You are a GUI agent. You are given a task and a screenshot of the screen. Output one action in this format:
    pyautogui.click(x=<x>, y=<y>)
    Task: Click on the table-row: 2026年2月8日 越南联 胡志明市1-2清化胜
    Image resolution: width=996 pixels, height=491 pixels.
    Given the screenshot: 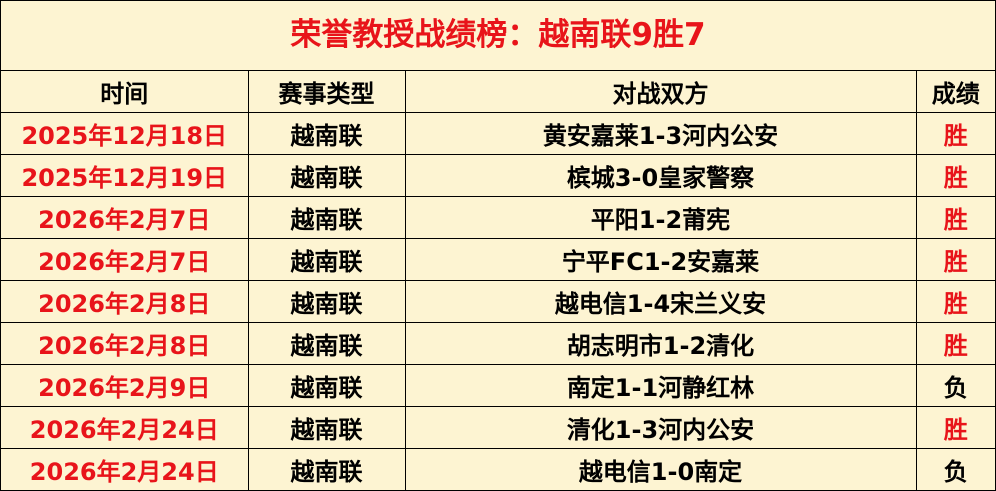 What is the action you would take?
    pyautogui.click(x=498, y=343)
    